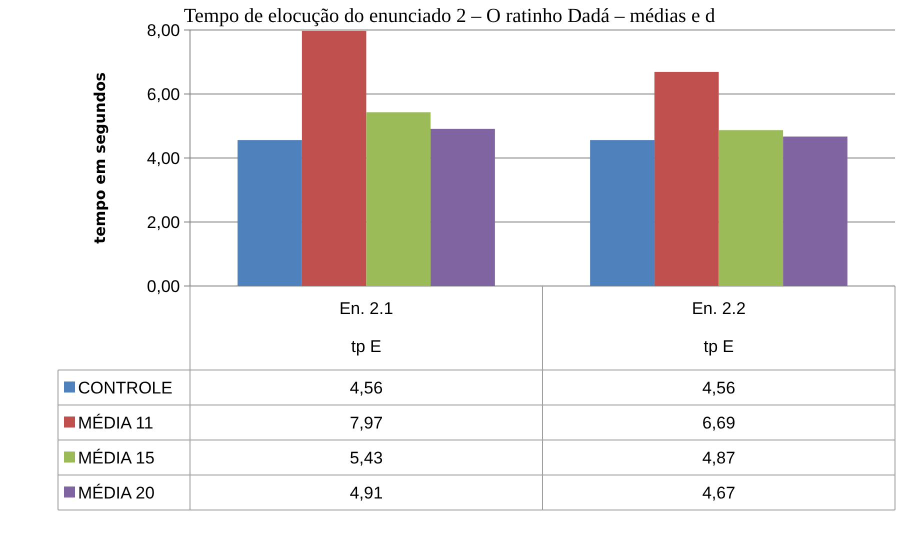  What do you see at coordinates (366, 327) in the screenshot?
I see `x-tick-label: En. 2.1 tp E` at bounding box center [366, 327].